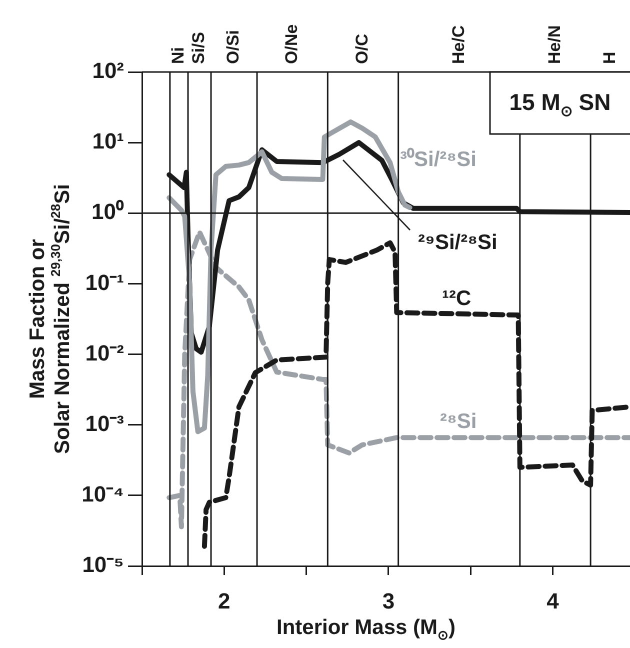 The image size is (630, 648). Describe the element at coordinates (103, 565) in the screenshot. I see `y-tick-label: 10⁻⁵` at that location.